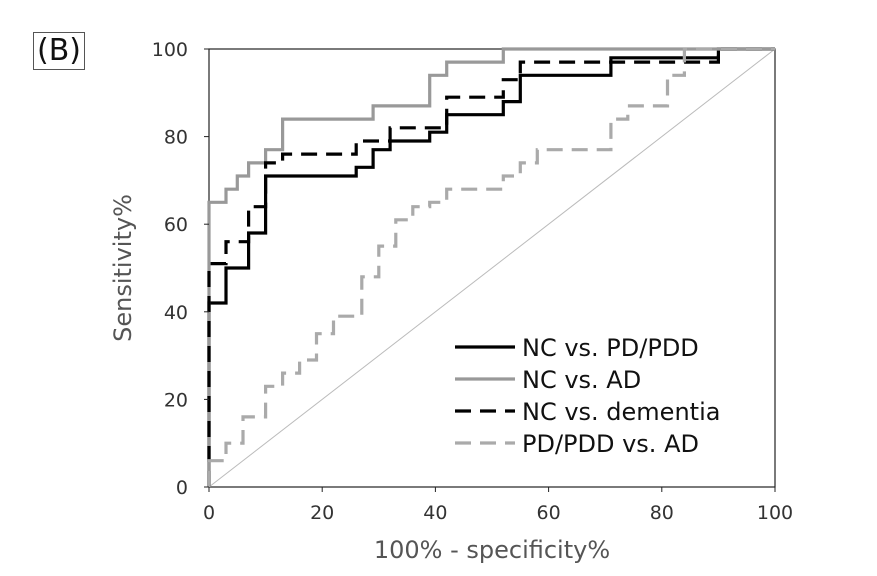 The width and height of the screenshot is (877, 576). What do you see at coordinates (662, 513) in the screenshot?
I see `x-tick-label: 80` at bounding box center [662, 513].